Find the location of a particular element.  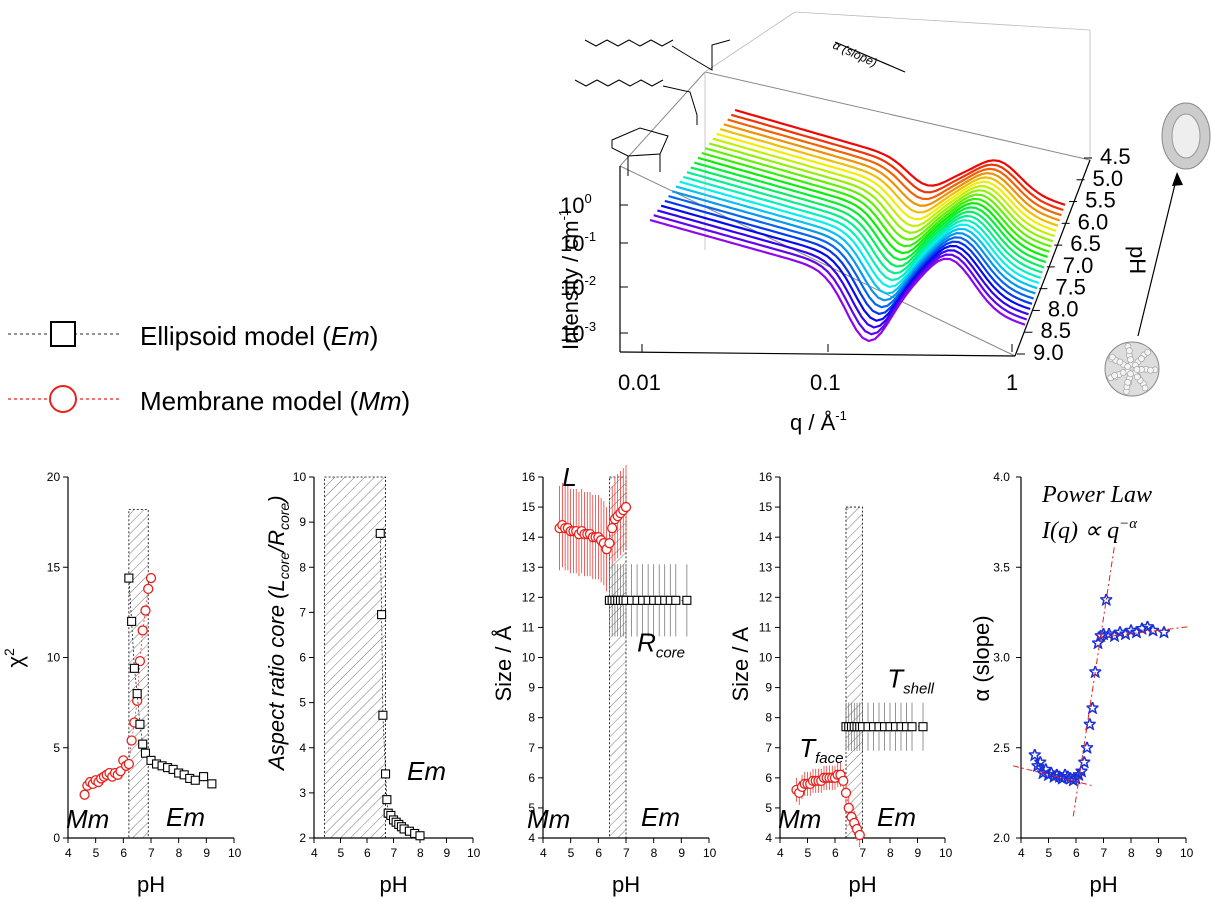

y-tick-label: 13 is located at coordinates (766, 567).